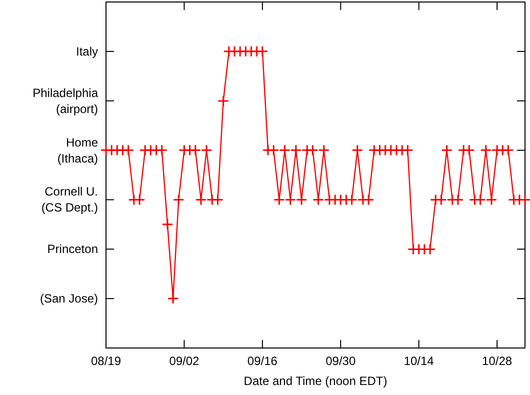  What do you see at coordinates (72, 249) in the screenshot?
I see `text: Princeton` at bounding box center [72, 249].